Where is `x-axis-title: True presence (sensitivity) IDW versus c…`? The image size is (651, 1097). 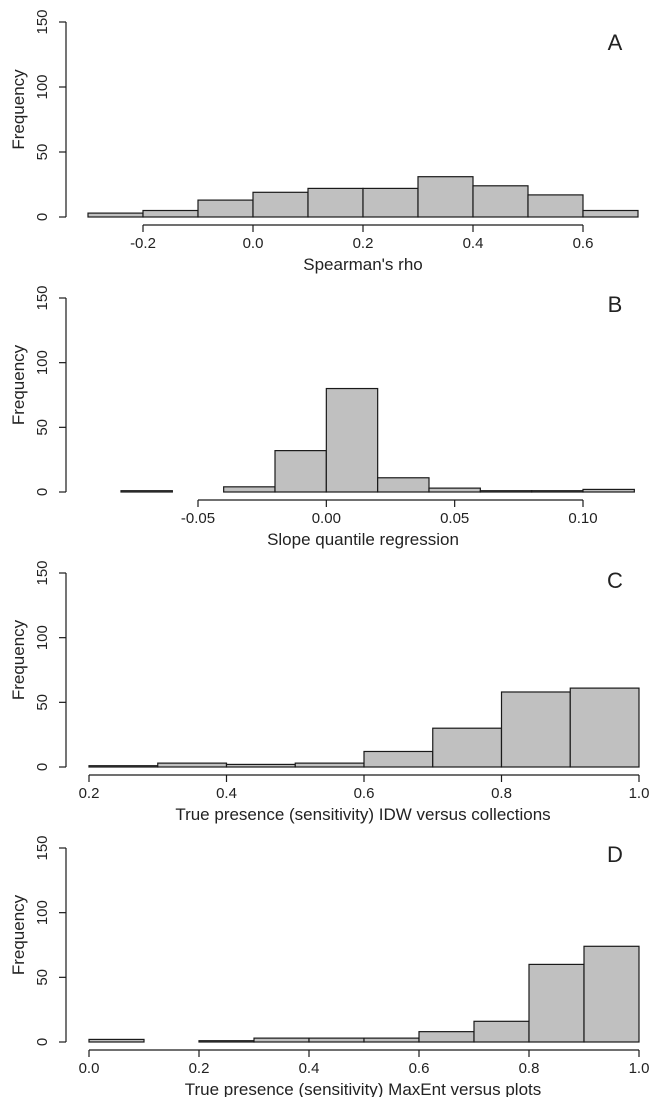 x-axis-title: True presence (sensitivity) IDW versus c… is located at coordinates (362, 814).